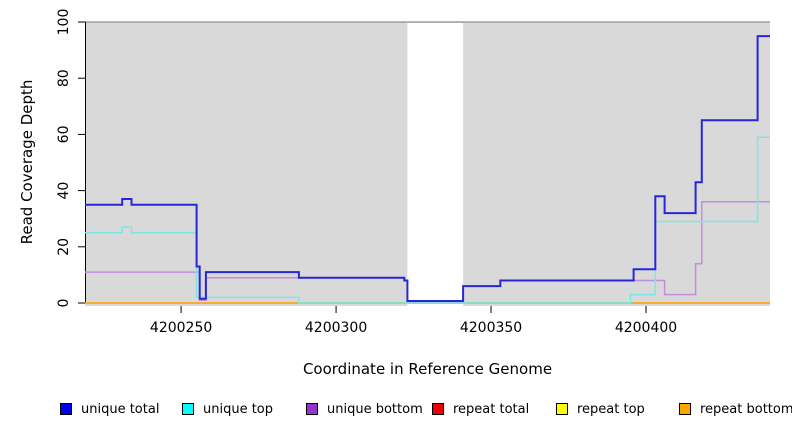 The height and width of the screenshot is (432, 792). I want to click on legend-item-repeat-total: repeat total, so click(480, 409).